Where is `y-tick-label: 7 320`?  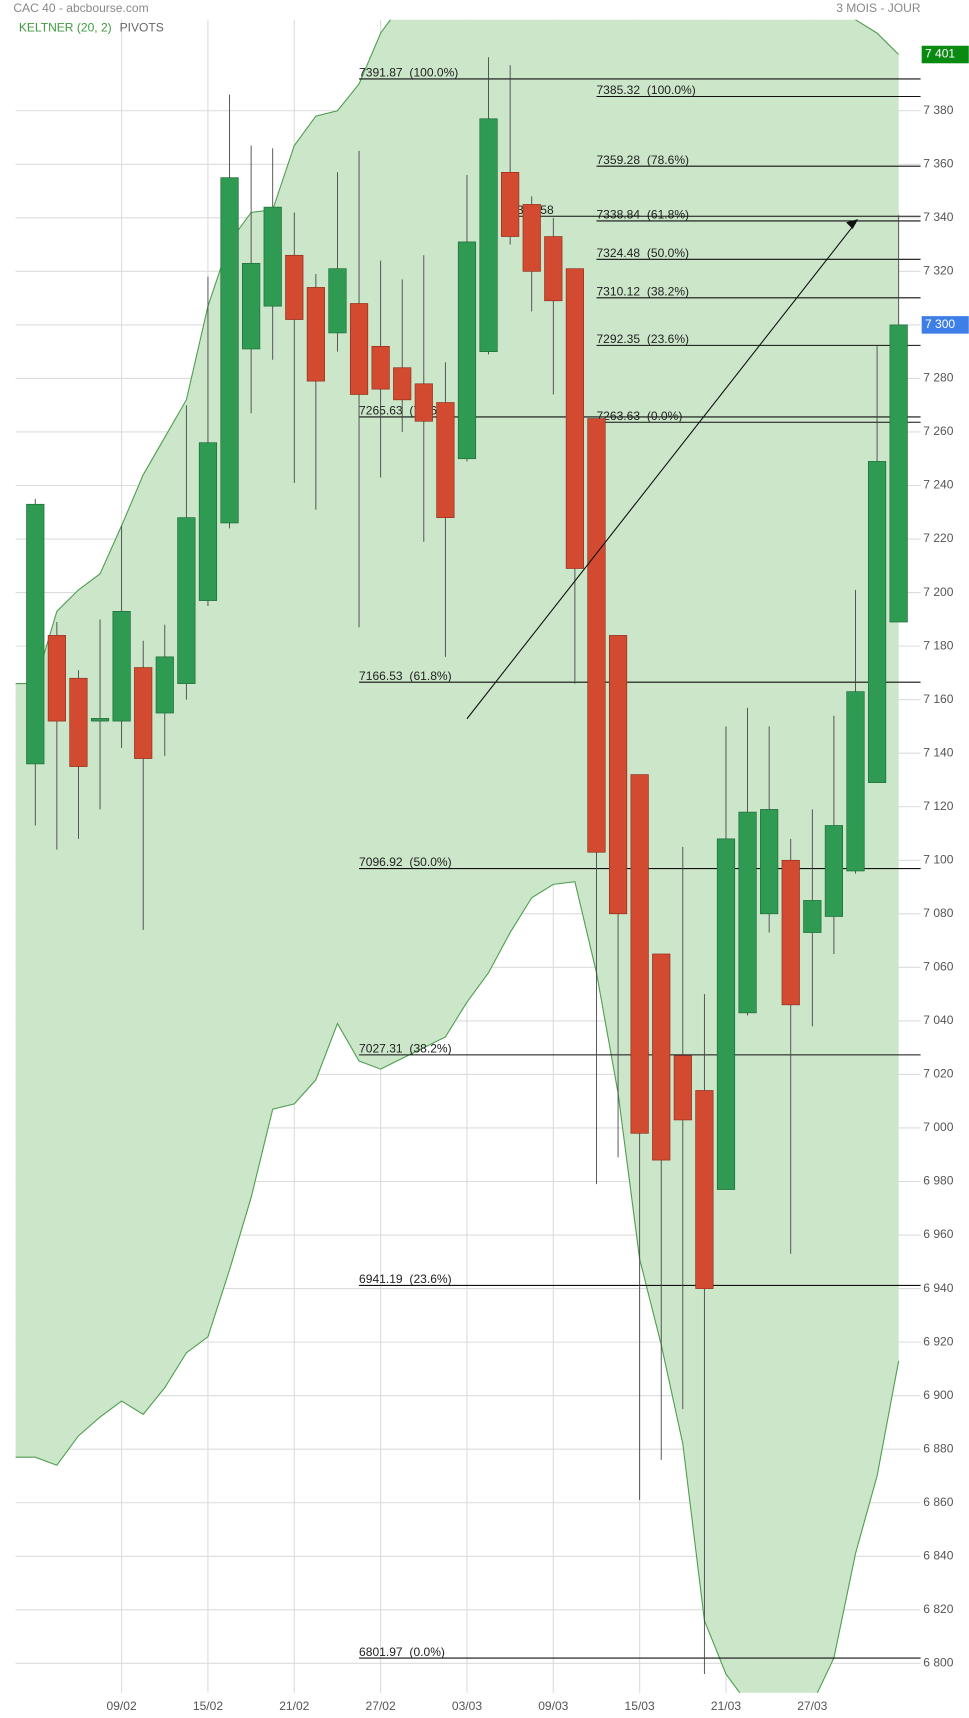
y-tick-label: 7 320 is located at coordinates (938, 271).